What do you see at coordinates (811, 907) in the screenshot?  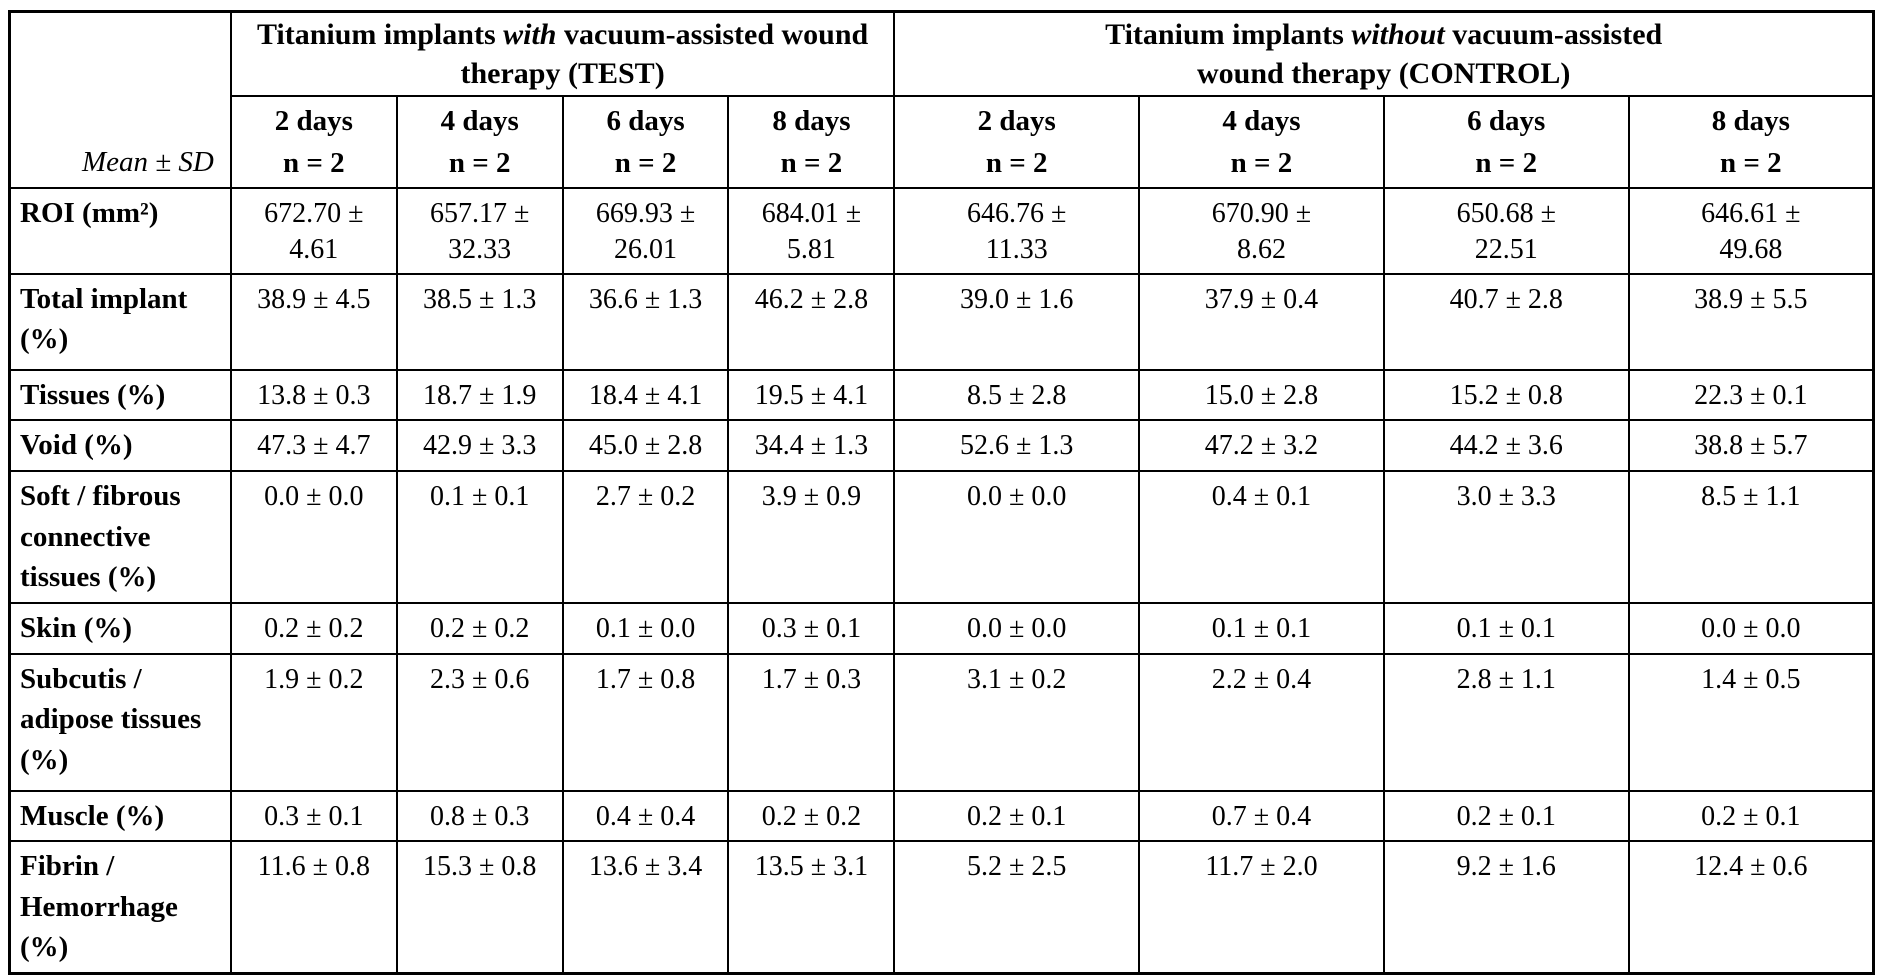 I see `data-cell: 13.5 ± 3.1` at bounding box center [811, 907].